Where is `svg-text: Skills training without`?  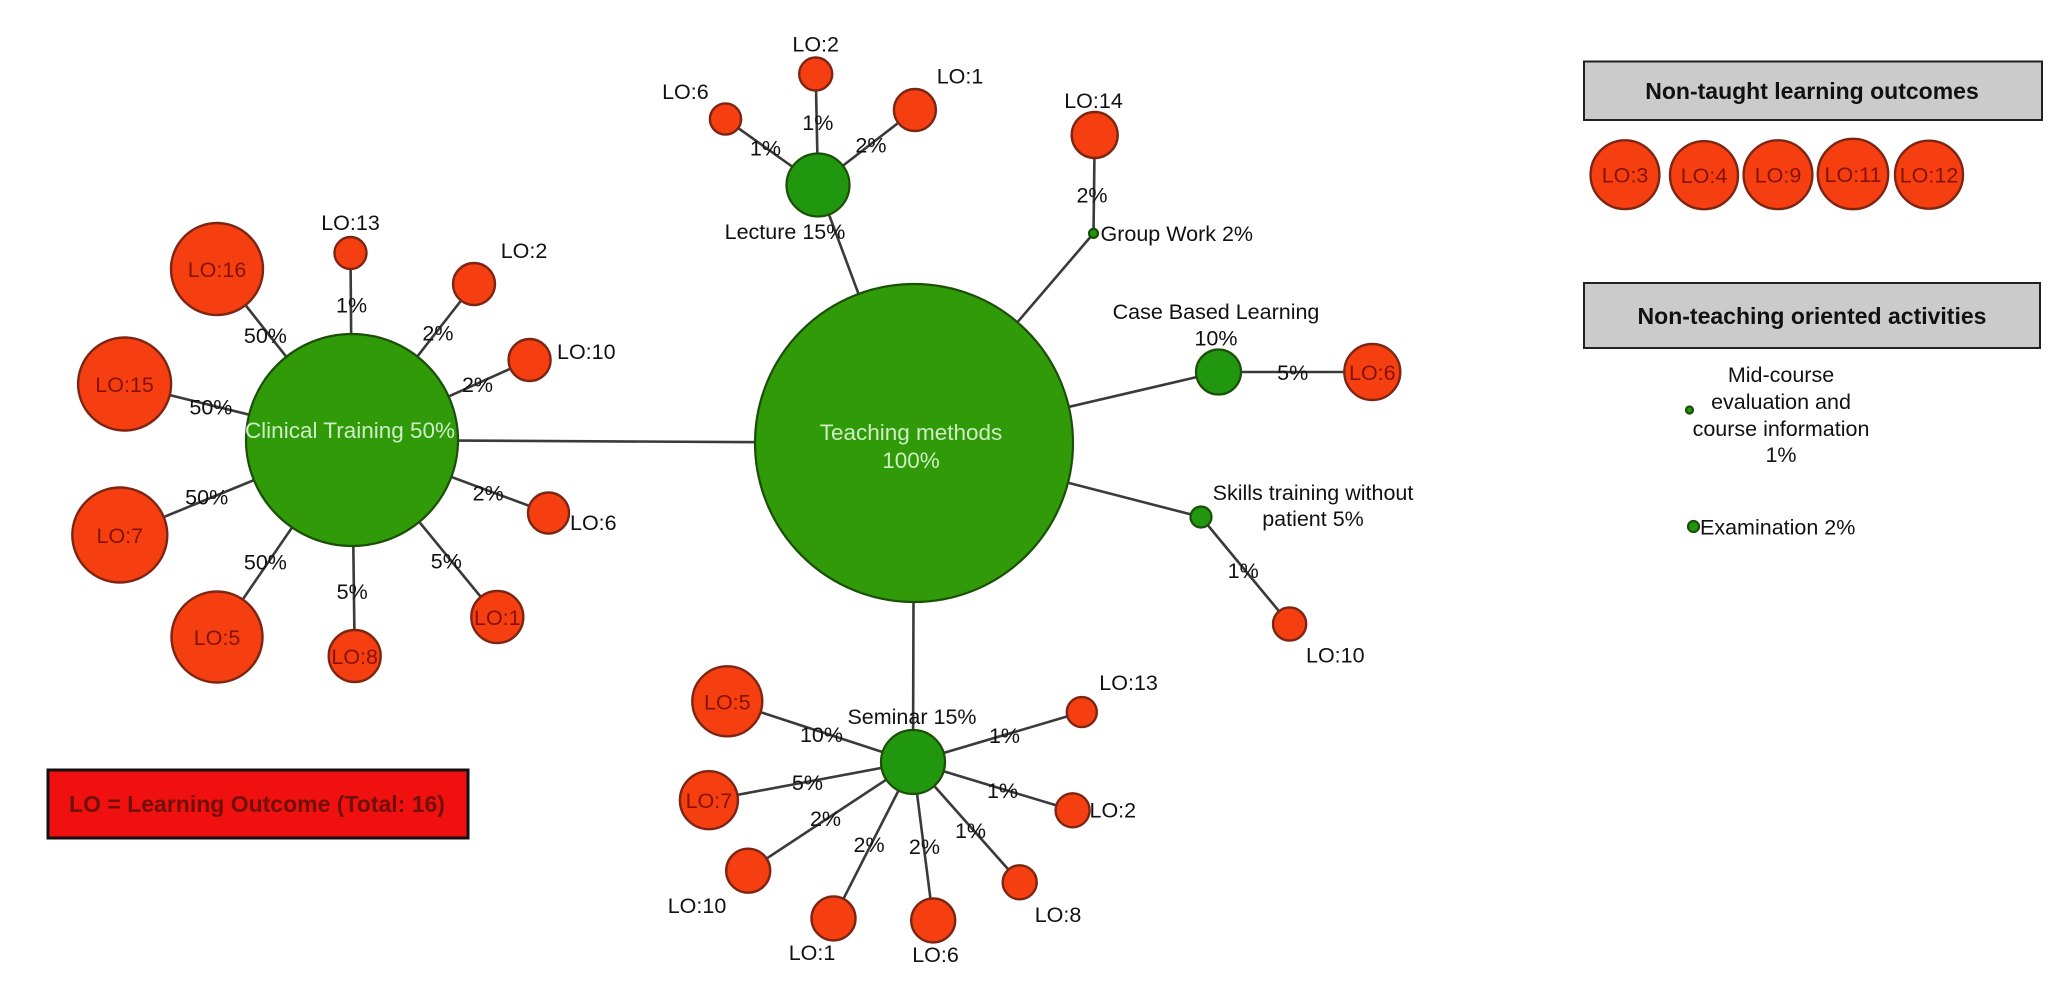
svg-text: Skills training without is located at coordinates (1313, 493).